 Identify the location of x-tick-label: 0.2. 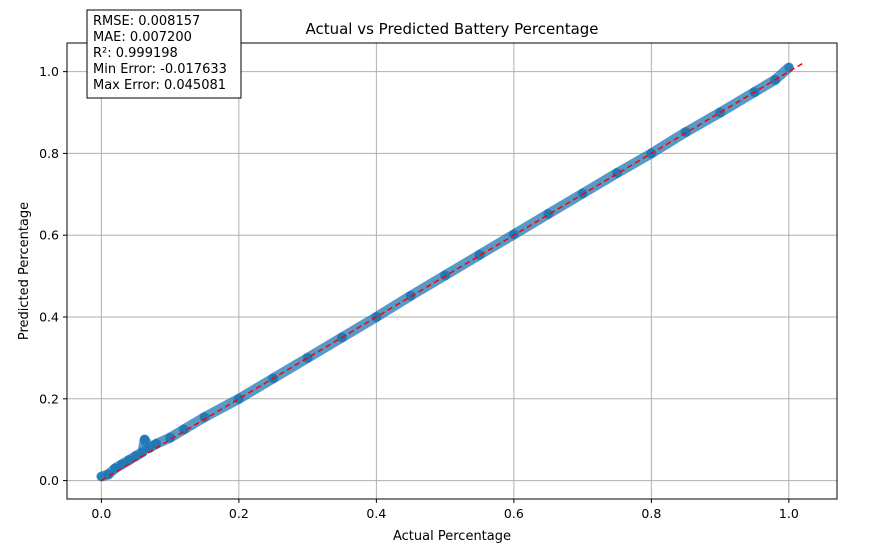
(239, 513).